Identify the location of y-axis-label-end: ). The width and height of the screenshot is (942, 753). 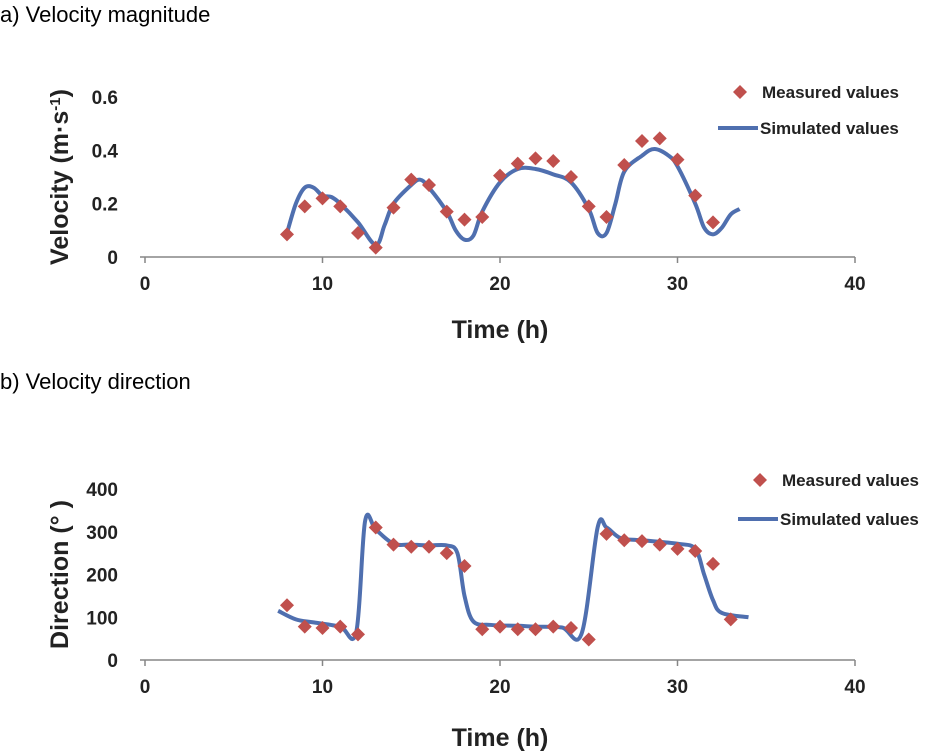
(60, 93).